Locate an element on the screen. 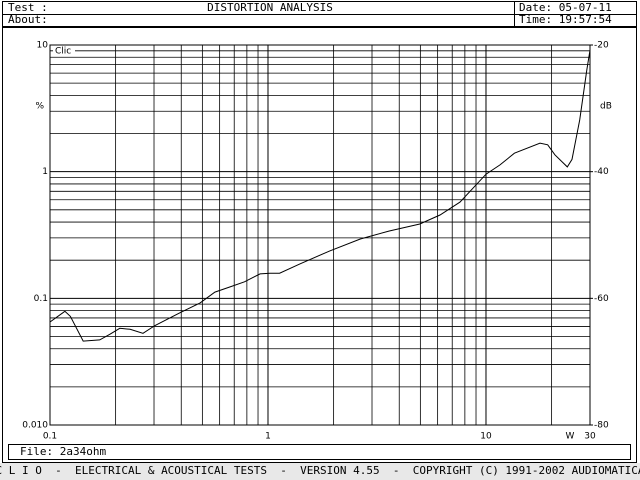 The height and width of the screenshot is (480, 640). x-tick-label: 30 is located at coordinates (590, 437).